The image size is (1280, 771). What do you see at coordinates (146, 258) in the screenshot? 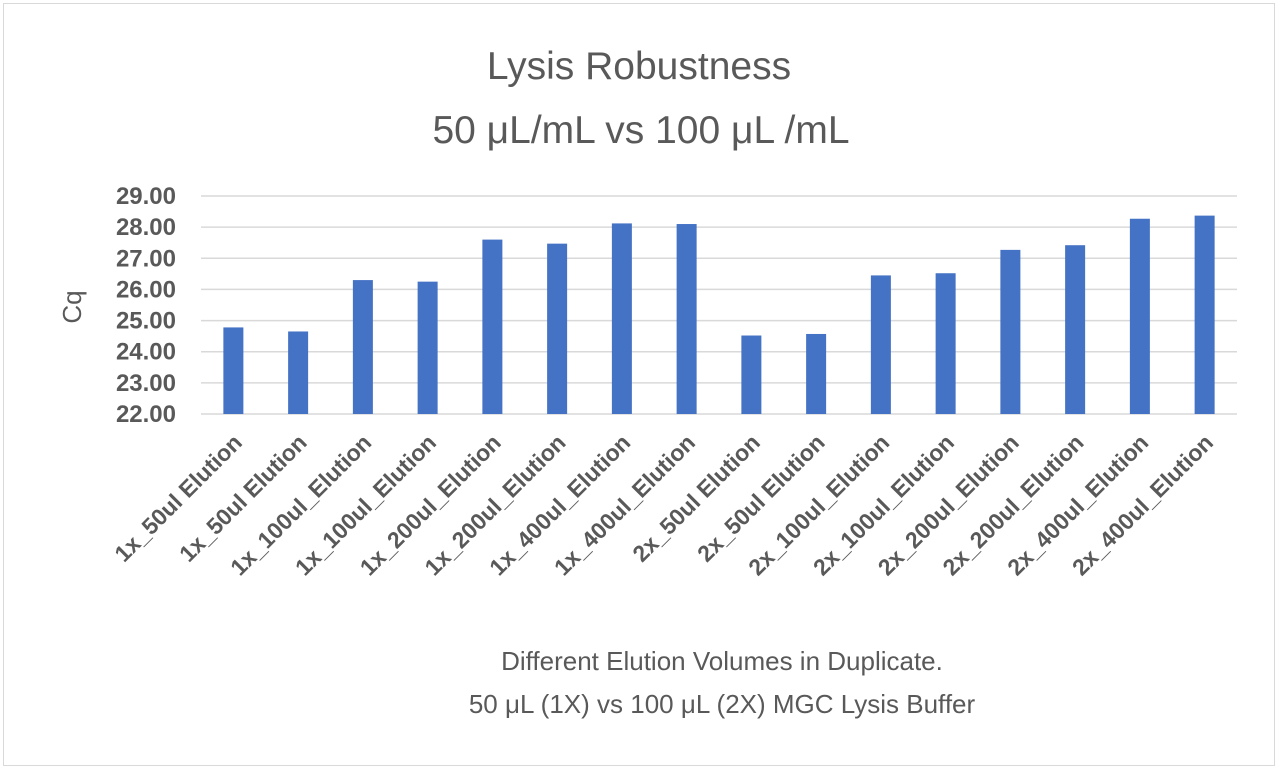
I see `y-tick-label: 27.00` at bounding box center [146, 258].